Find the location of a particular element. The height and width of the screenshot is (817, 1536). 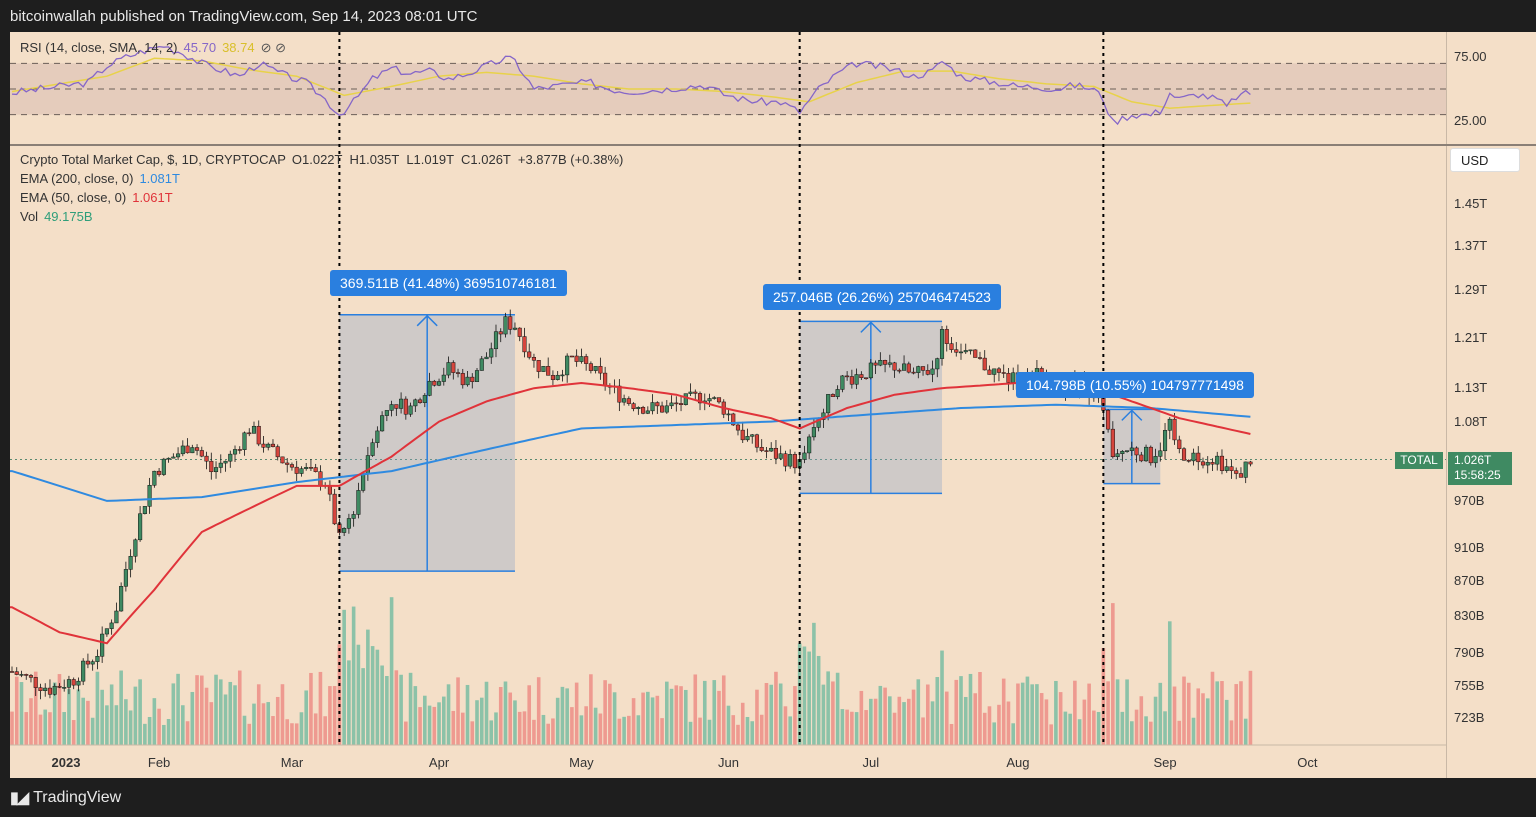

rsi-sma-line is located at coordinates (631, 83).